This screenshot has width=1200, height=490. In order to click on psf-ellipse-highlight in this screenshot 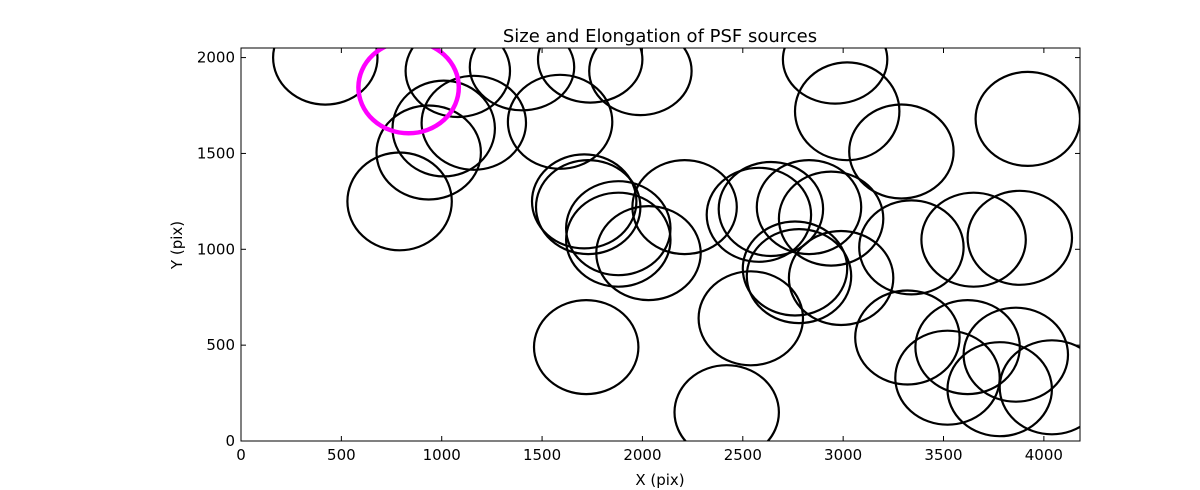, I will do `click(409, 92)`.